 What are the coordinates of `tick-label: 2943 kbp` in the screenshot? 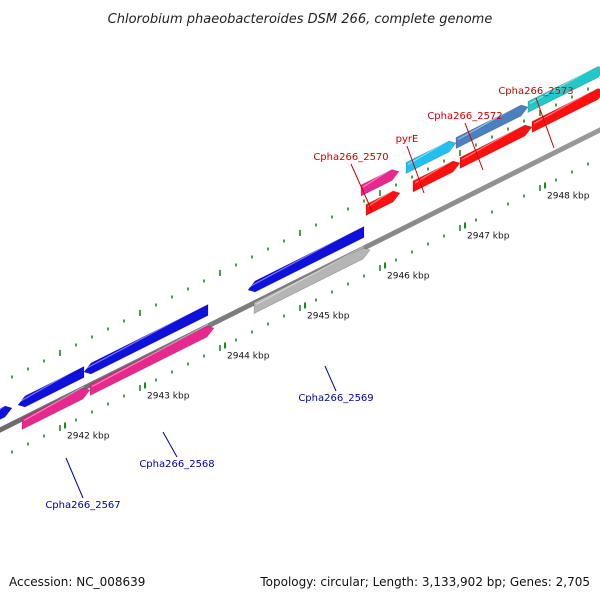 It's located at (168, 397).